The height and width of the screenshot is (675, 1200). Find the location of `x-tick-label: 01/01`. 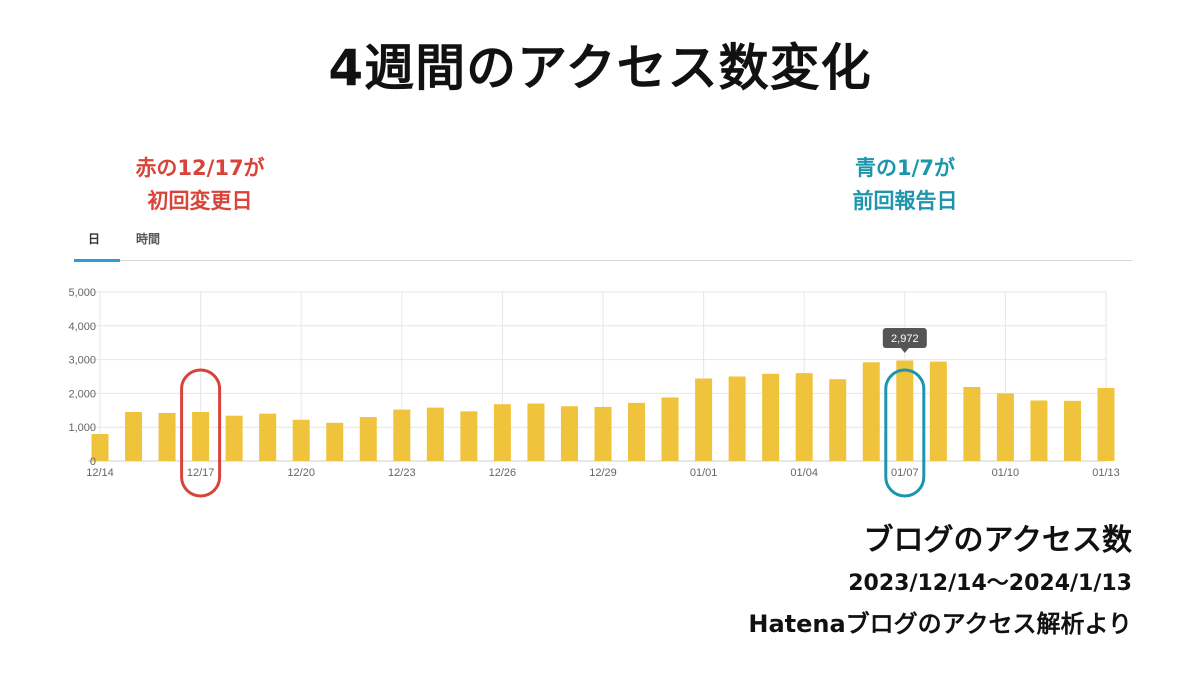

x-tick-label: 01/01 is located at coordinates (704, 473).